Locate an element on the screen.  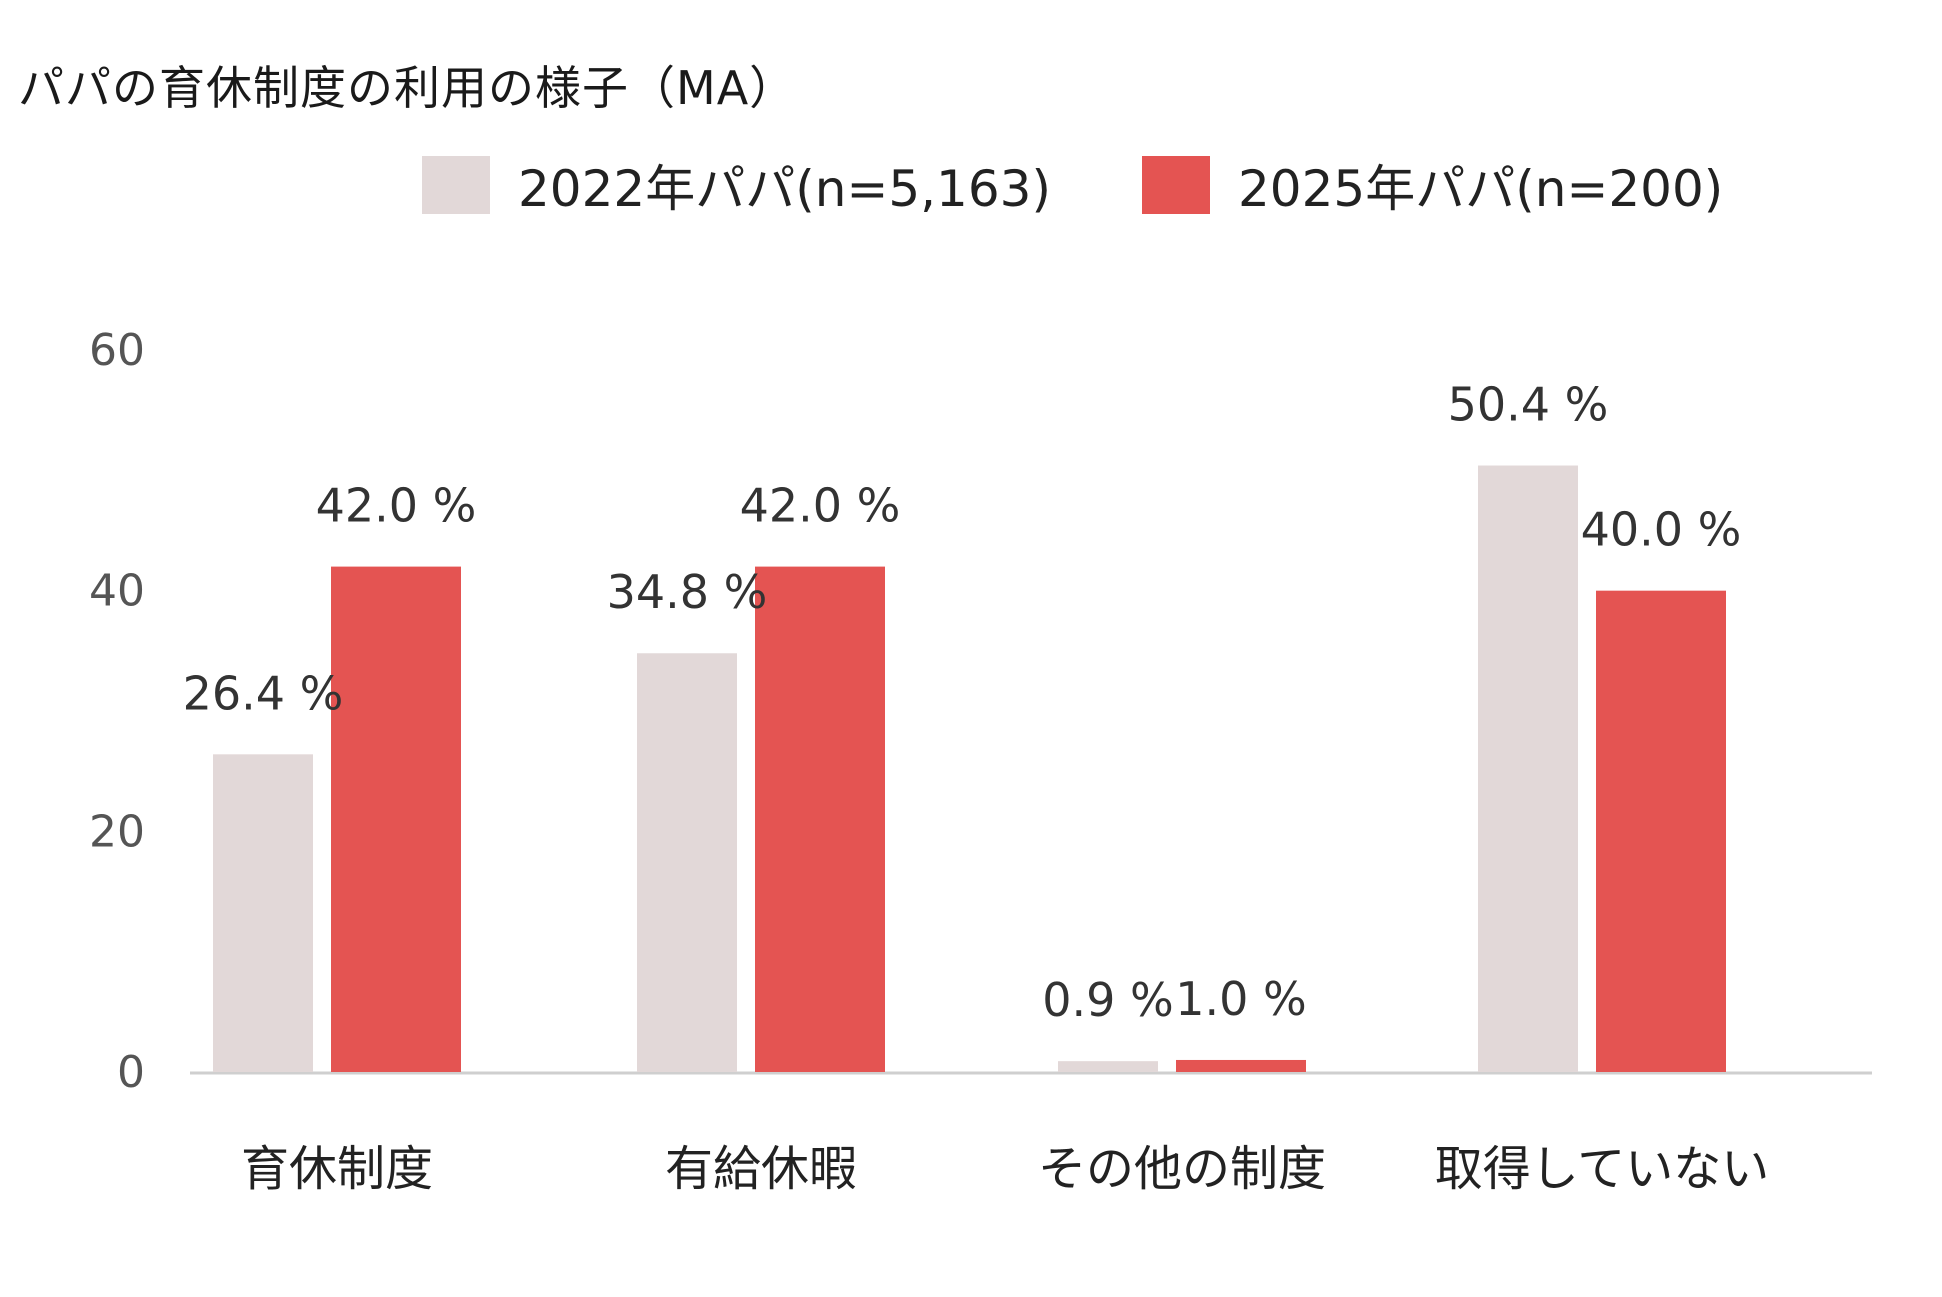
category-label: 有給休暇 is located at coordinates (761, 1169).